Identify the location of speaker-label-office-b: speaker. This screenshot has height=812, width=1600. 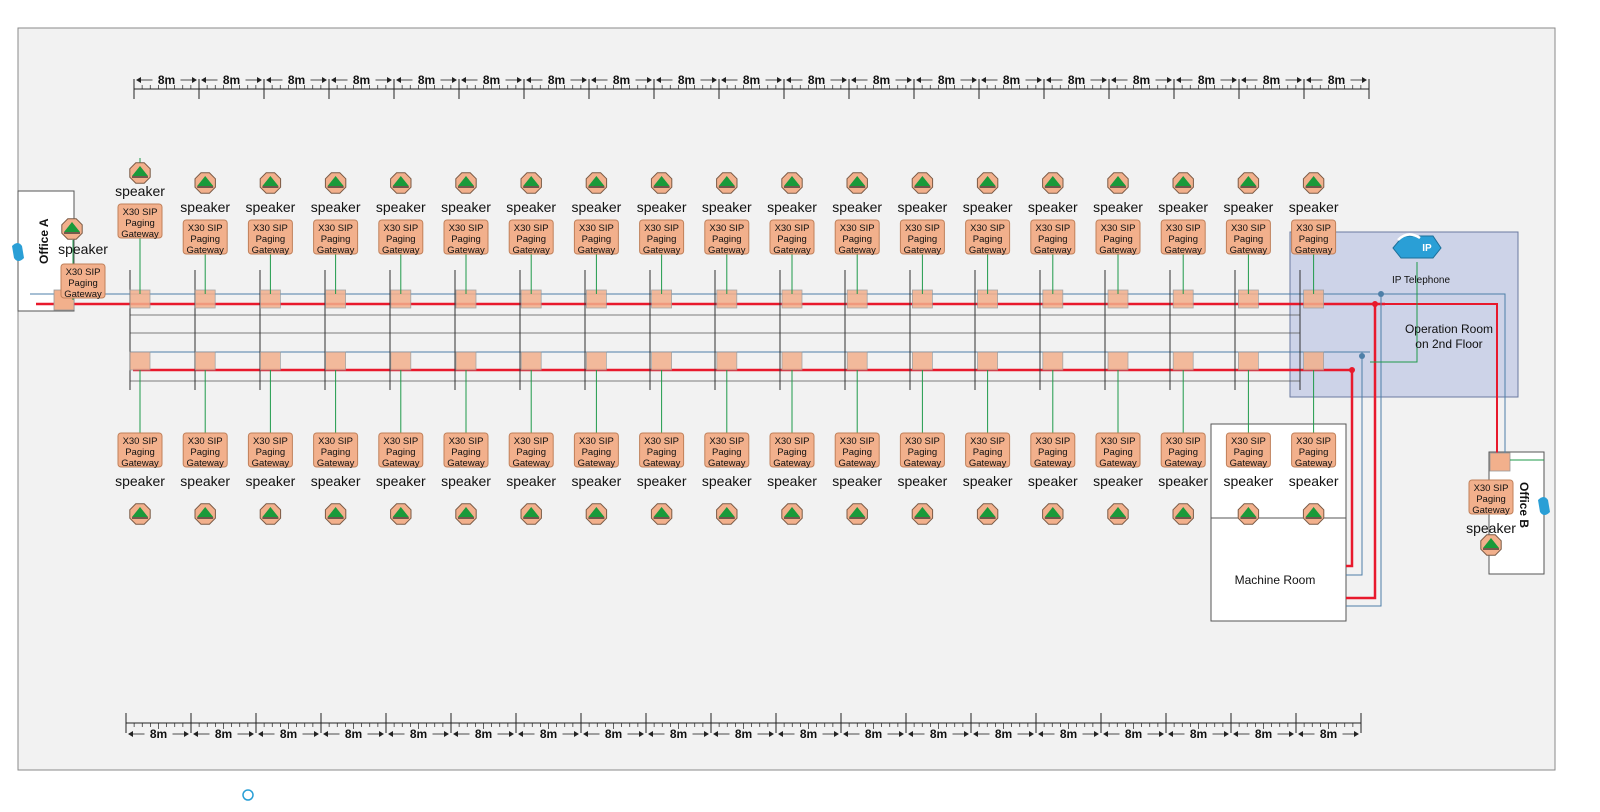
(1491, 528).